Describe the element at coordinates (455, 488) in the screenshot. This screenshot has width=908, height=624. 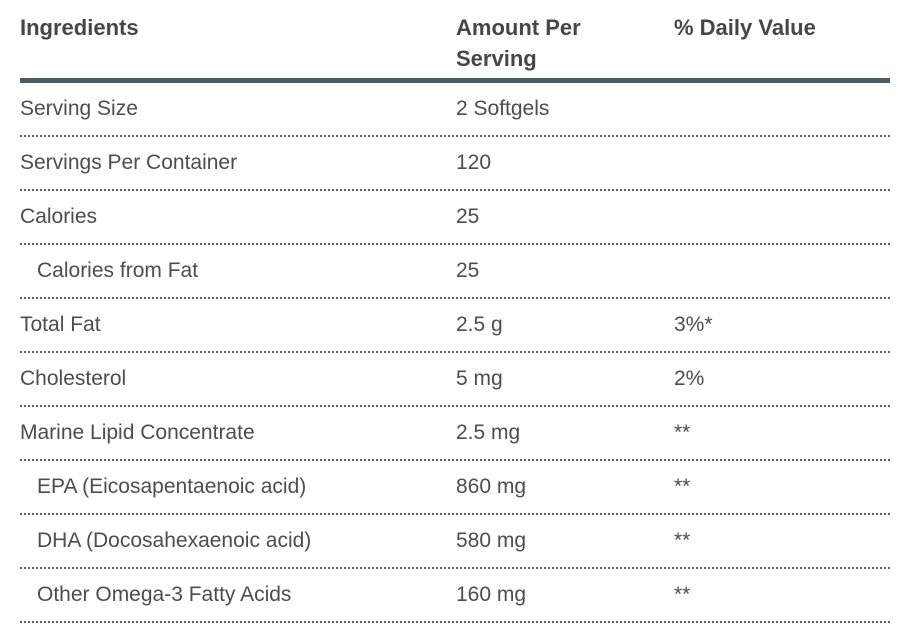
I see `table-row: EPA (Eicosapentaenoic acid) 860 mg **` at that location.